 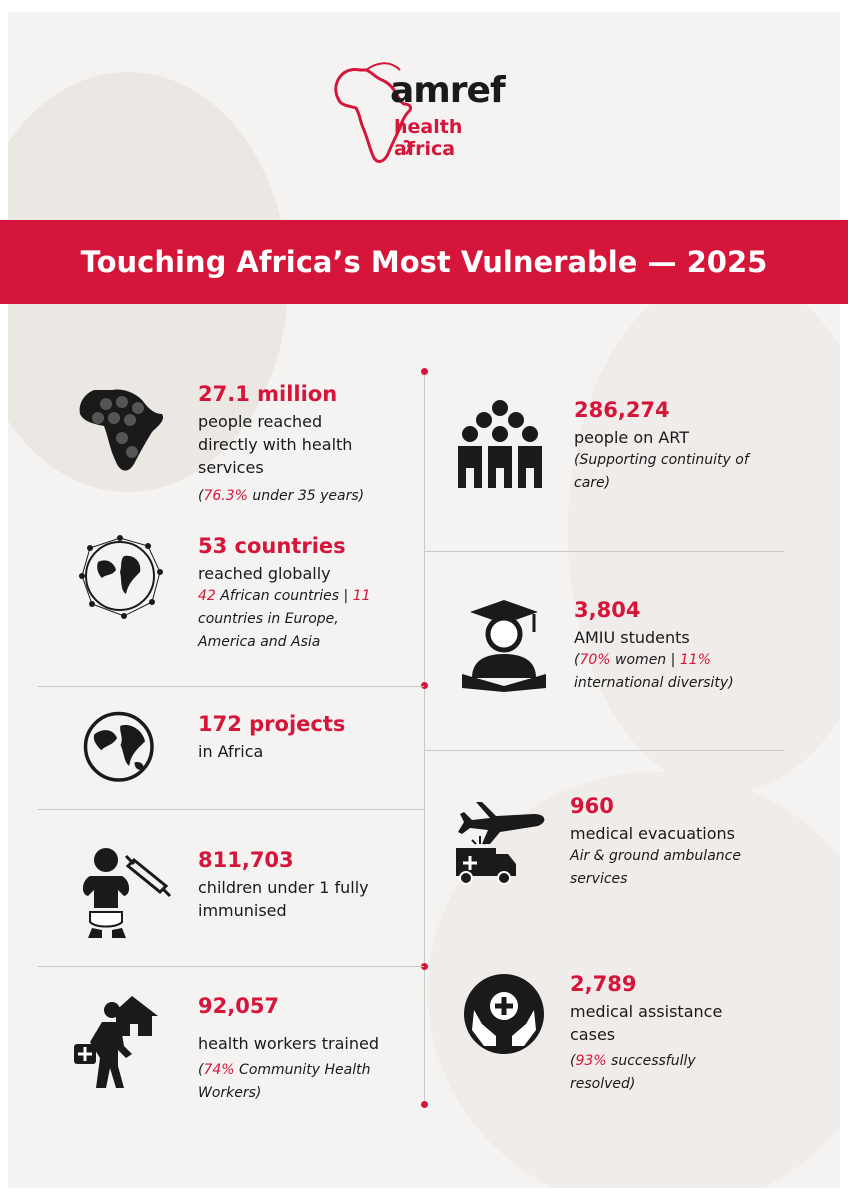 I want to click on stat-headline: 27.1 million, so click(x=268, y=394).